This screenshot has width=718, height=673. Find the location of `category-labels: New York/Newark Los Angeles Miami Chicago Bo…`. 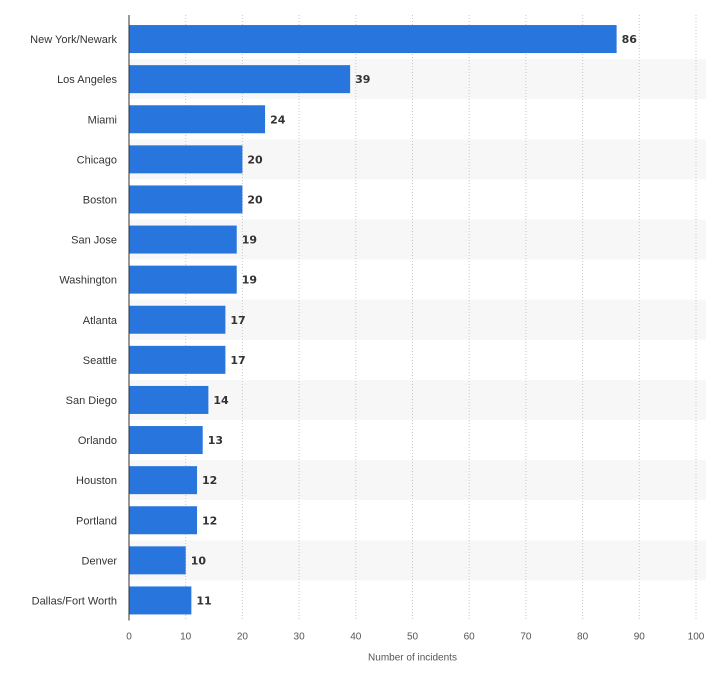

category-labels: New York/Newark Los Angeles Miami Chicago Bo… is located at coordinates (74, 320).